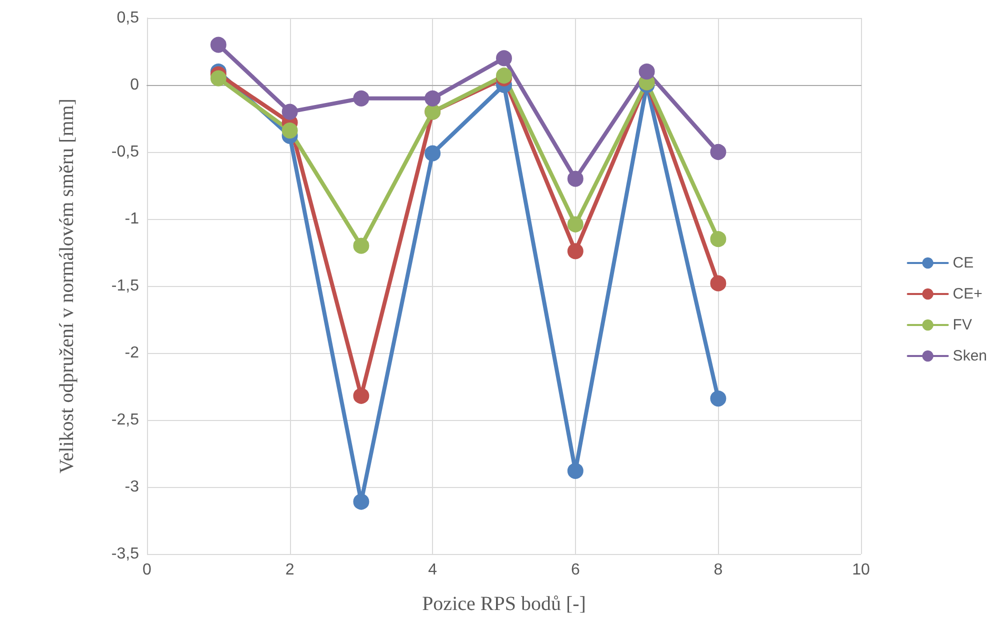 The image size is (997, 619). What do you see at coordinates (67, 286) in the screenshot?
I see `y-axis-title: Velikost odpružení v normálovém směru [mm]` at bounding box center [67, 286].